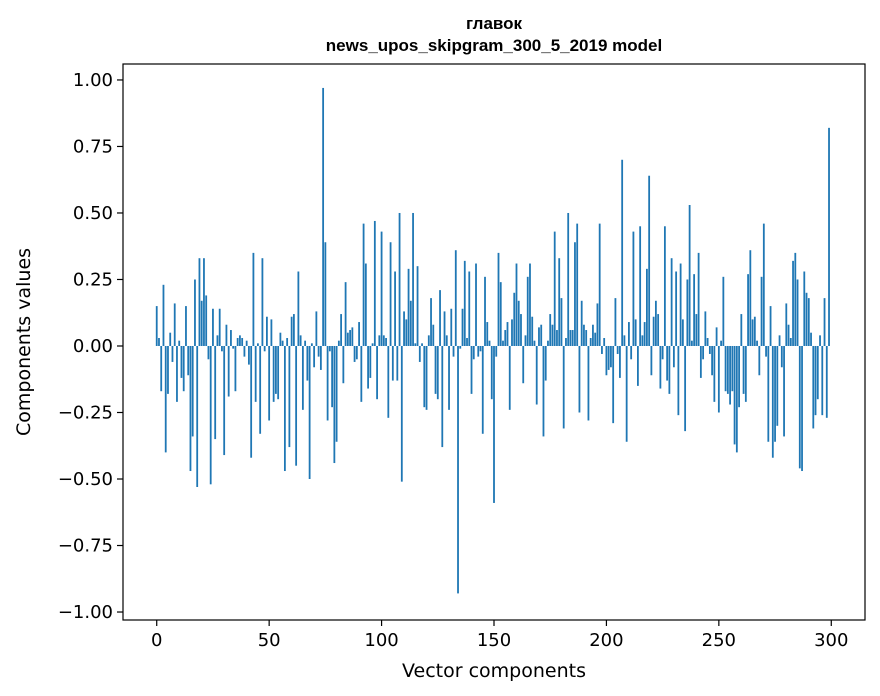  I want to click on y-tick-label: −0.75, so click(85, 546).